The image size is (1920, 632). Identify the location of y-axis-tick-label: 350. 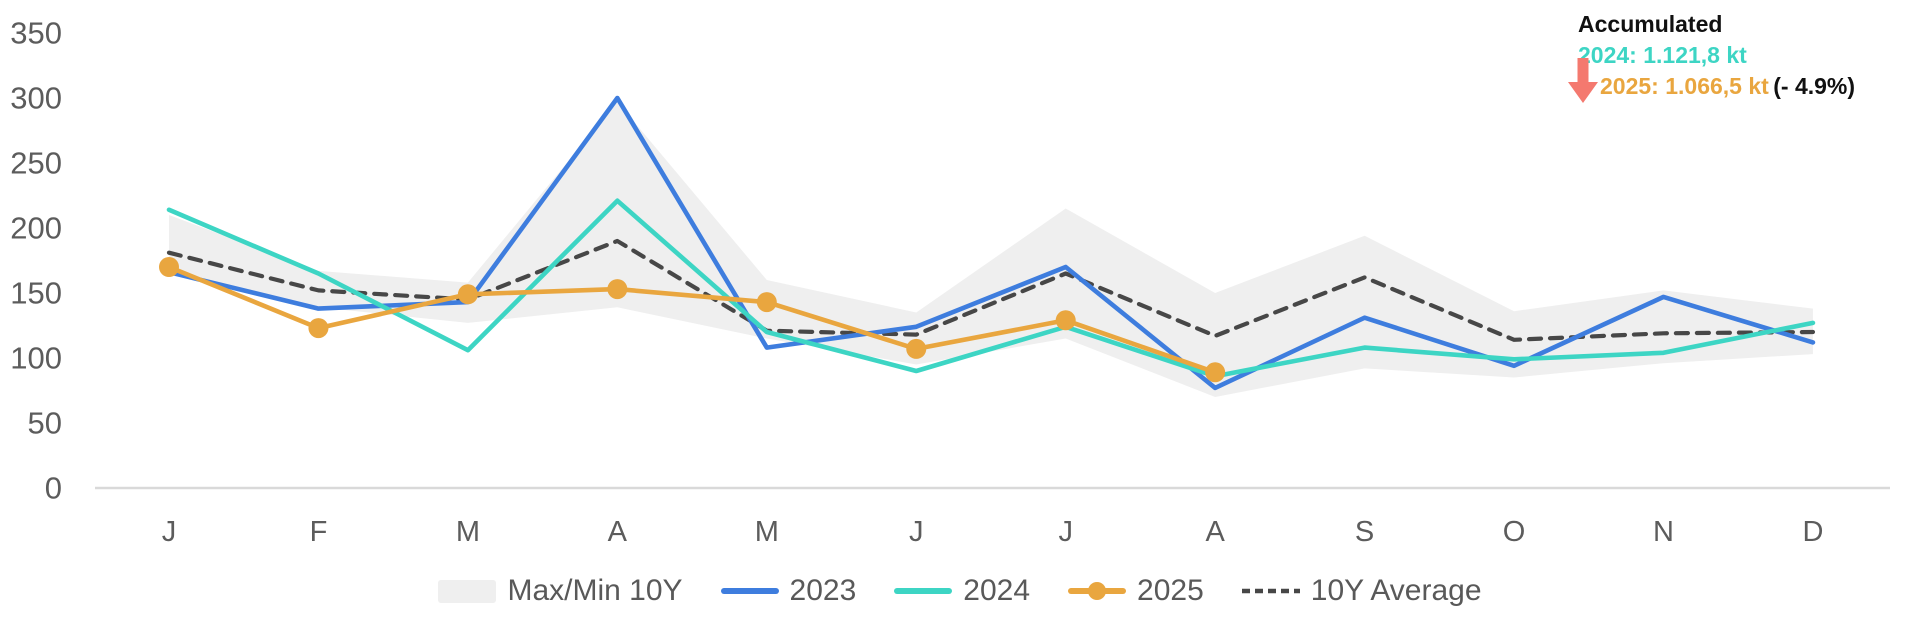
(36, 33).